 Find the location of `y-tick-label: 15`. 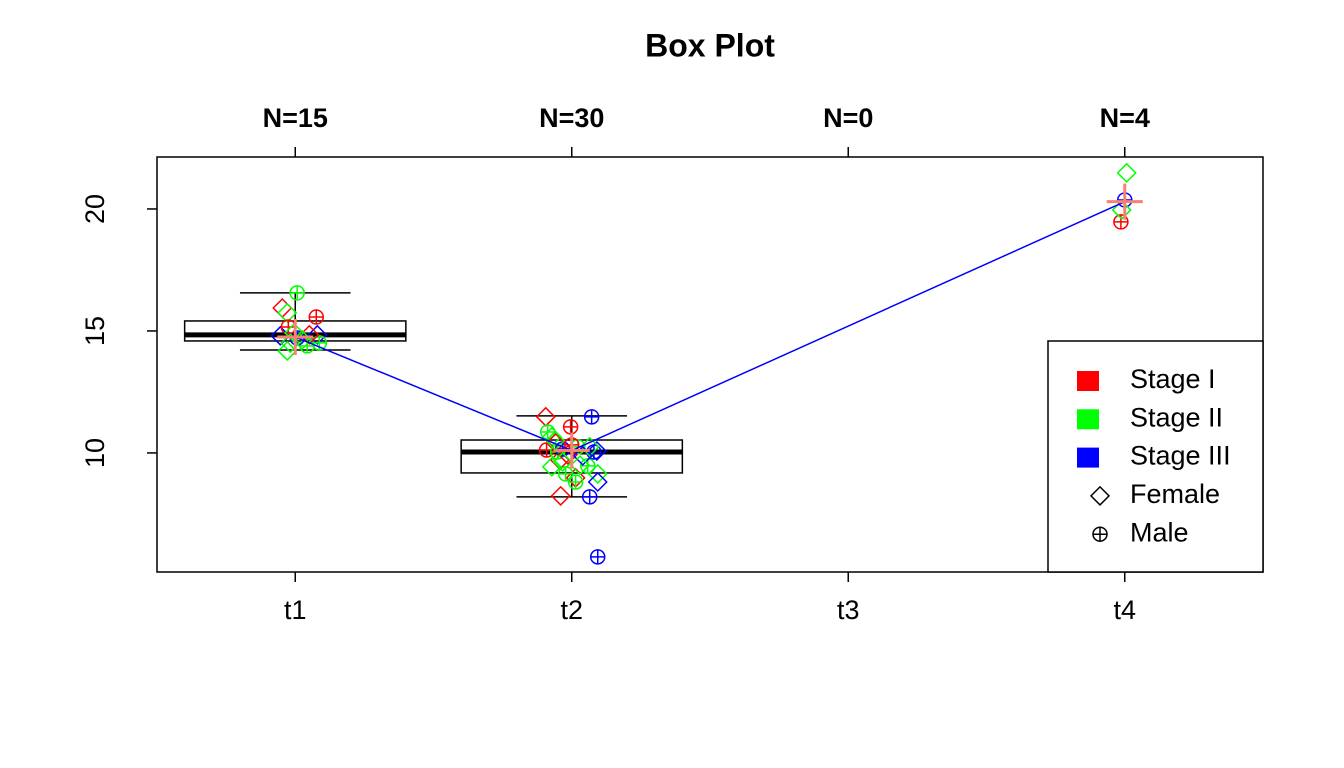

y-tick-label: 15 is located at coordinates (95, 331).